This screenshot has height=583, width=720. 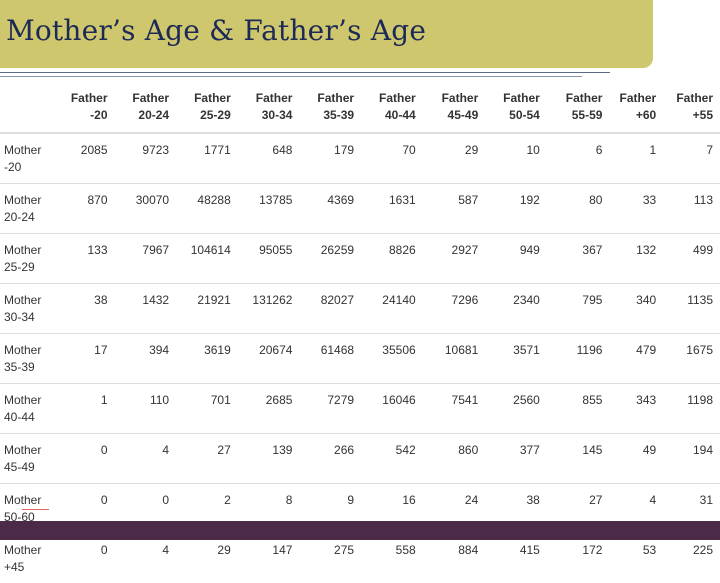 What do you see at coordinates (207, 209) in the screenshot?
I see `table-cell: 48288` at bounding box center [207, 209].